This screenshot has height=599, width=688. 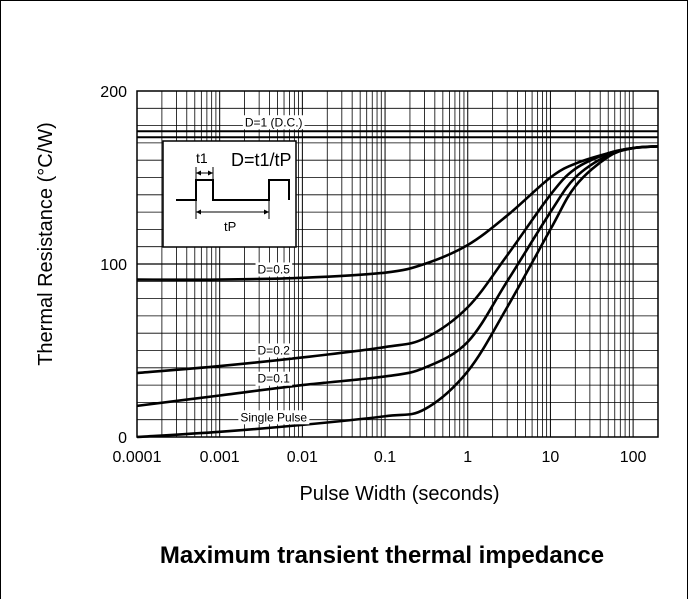 I want to click on x-axis-label: Pulse Width (seconds), so click(x=399, y=494).